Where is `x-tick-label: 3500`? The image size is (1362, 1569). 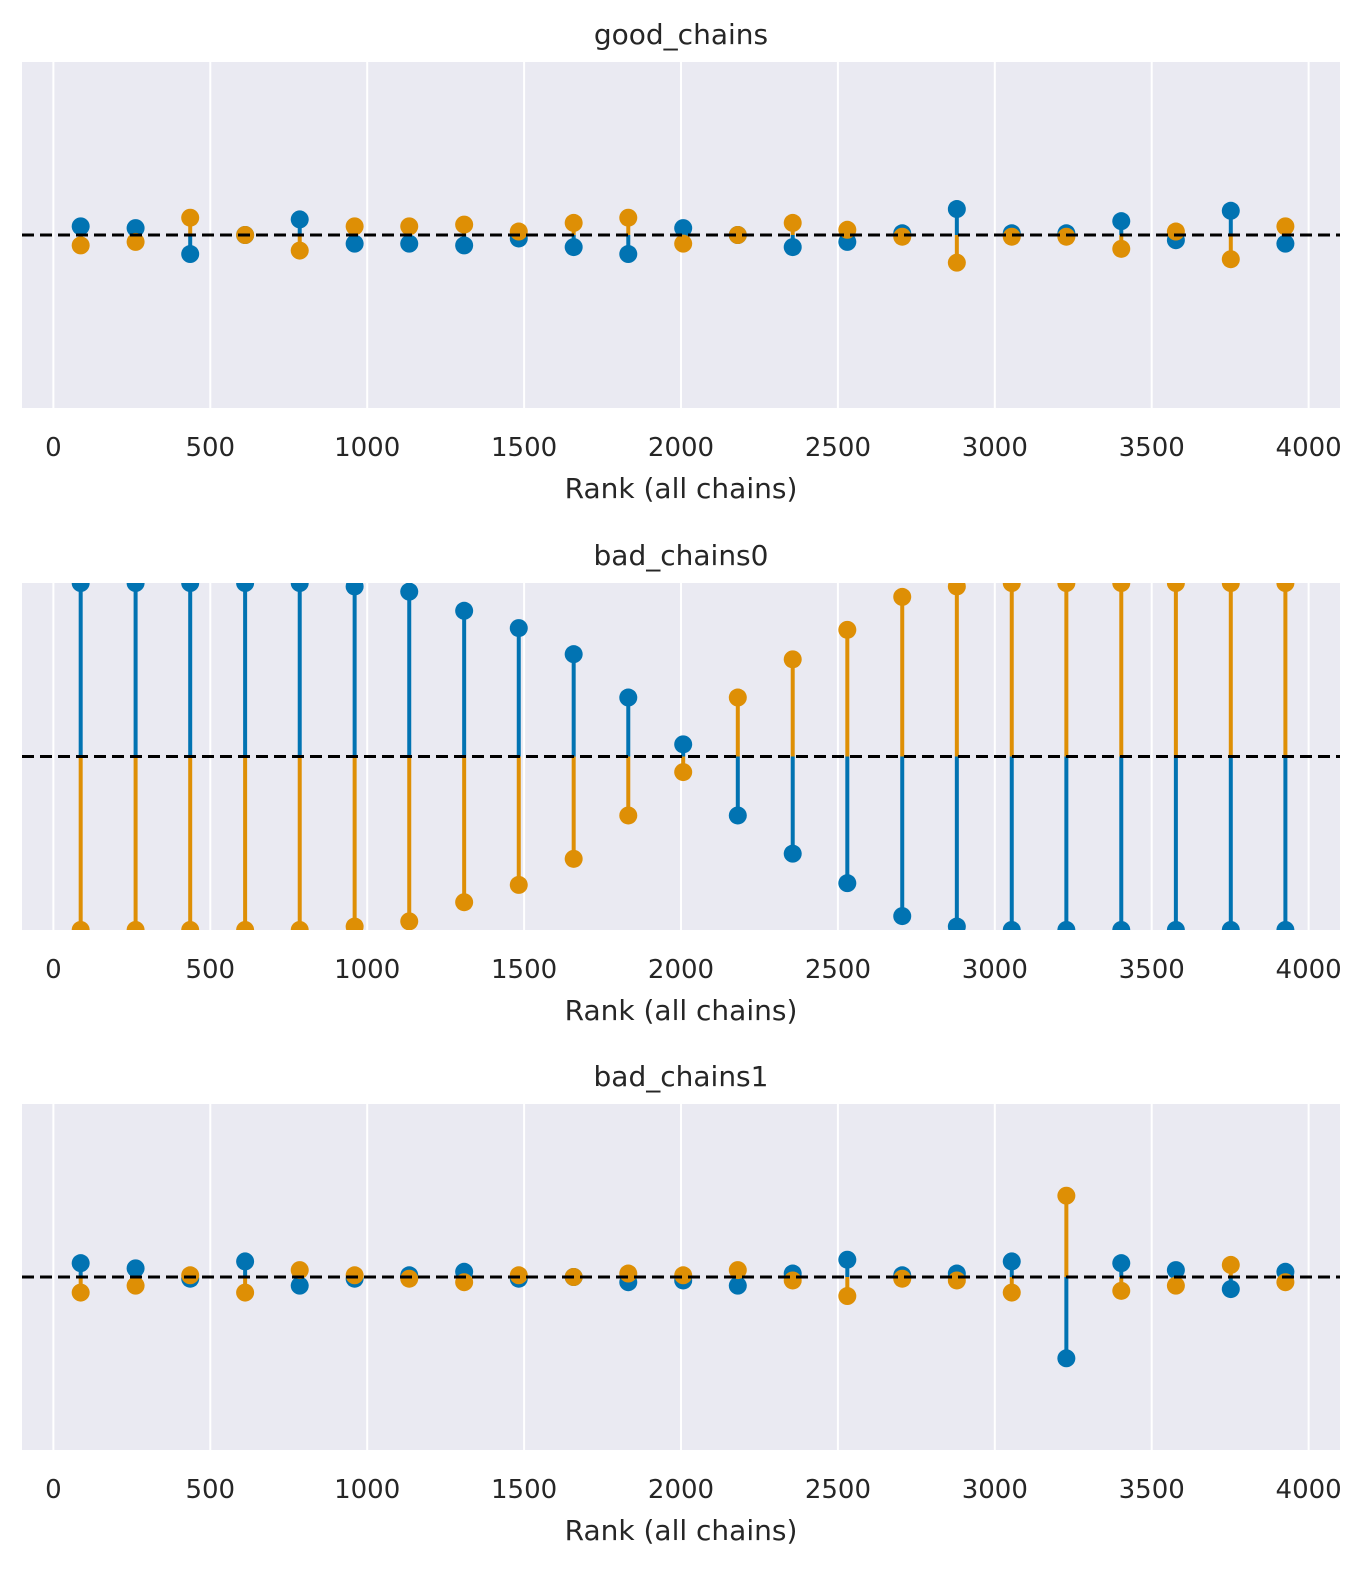 x-tick-label: 3500 is located at coordinates (1152, 970).